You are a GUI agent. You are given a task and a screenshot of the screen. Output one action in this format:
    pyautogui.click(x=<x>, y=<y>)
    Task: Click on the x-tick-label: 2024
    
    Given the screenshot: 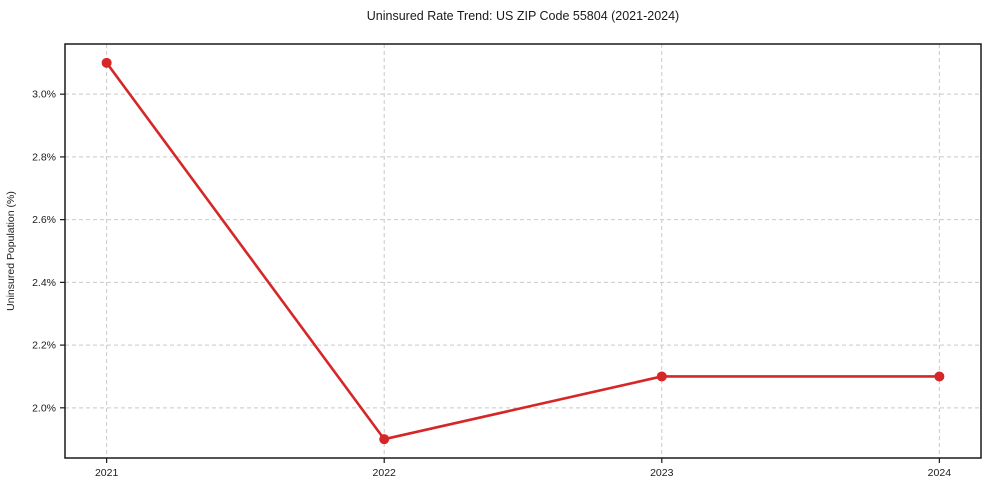 What is the action you would take?
    pyautogui.click(x=940, y=473)
    